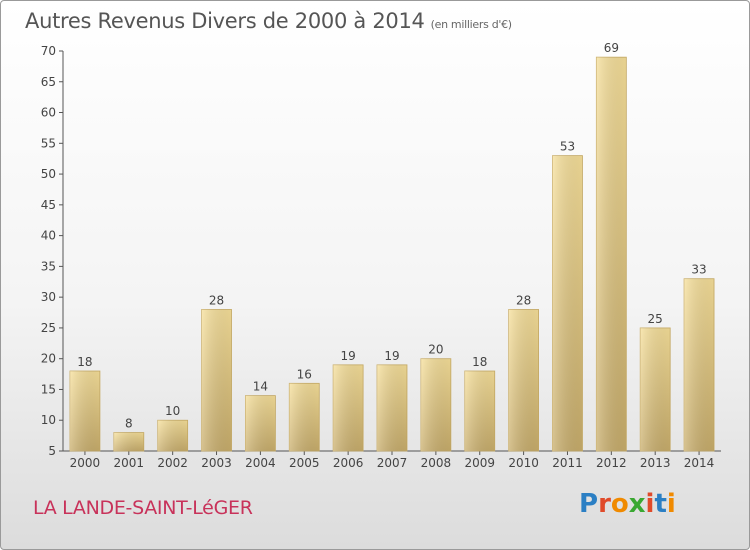  What do you see at coordinates (479, 463) in the screenshot?
I see `x-tick-label: 2009` at bounding box center [479, 463].